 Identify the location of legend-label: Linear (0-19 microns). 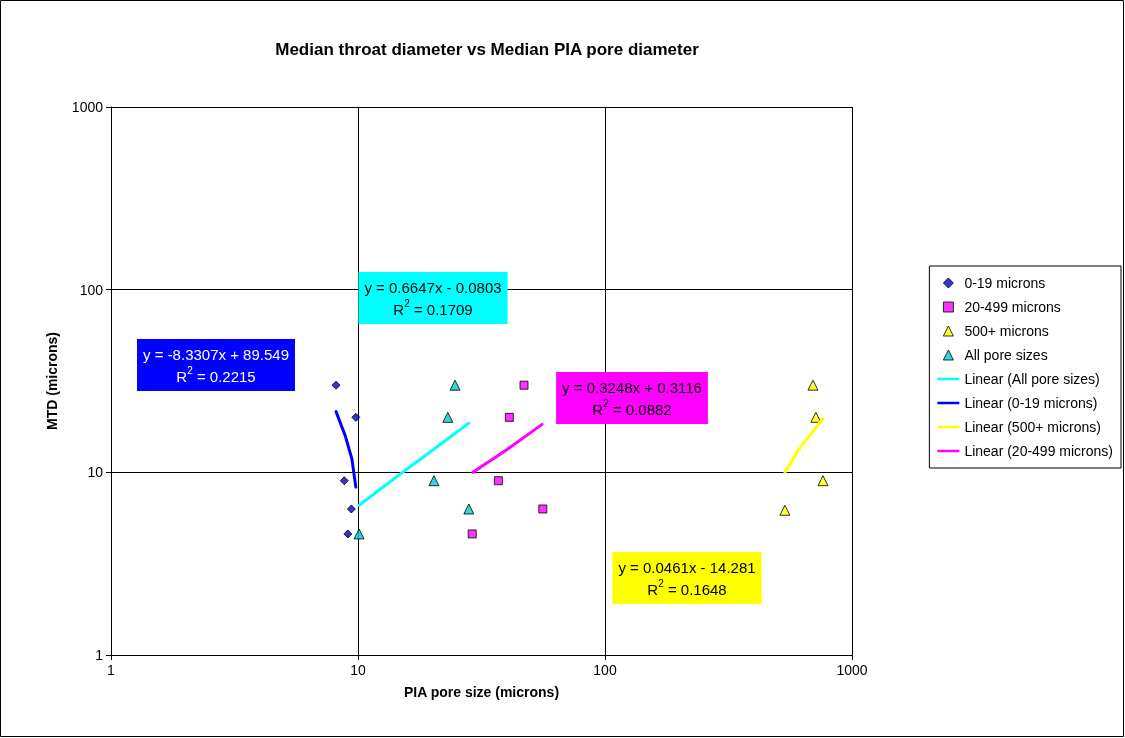
(1031, 403).